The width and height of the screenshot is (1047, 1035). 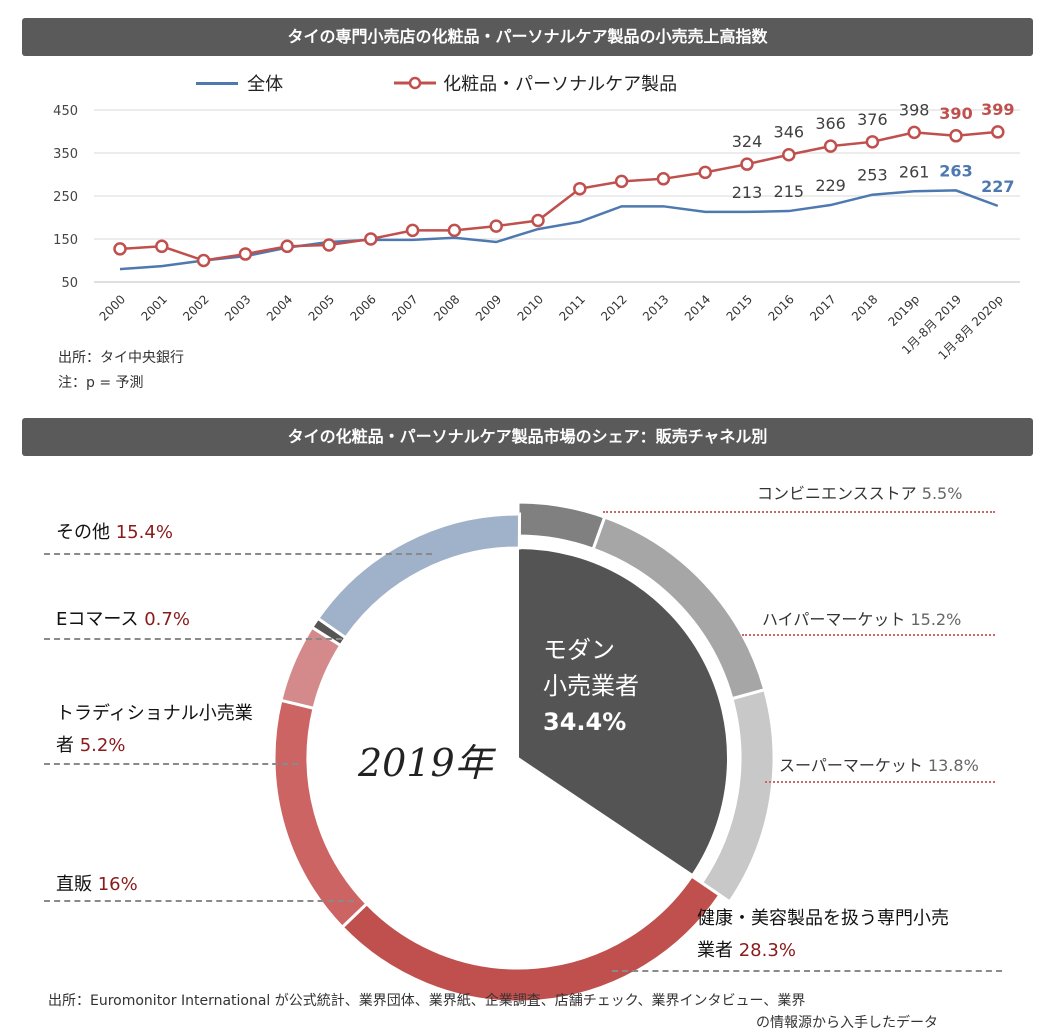 What do you see at coordinates (74, 884) in the screenshot?
I see `label-direct-name: 直販` at bounding box center [74, 884].